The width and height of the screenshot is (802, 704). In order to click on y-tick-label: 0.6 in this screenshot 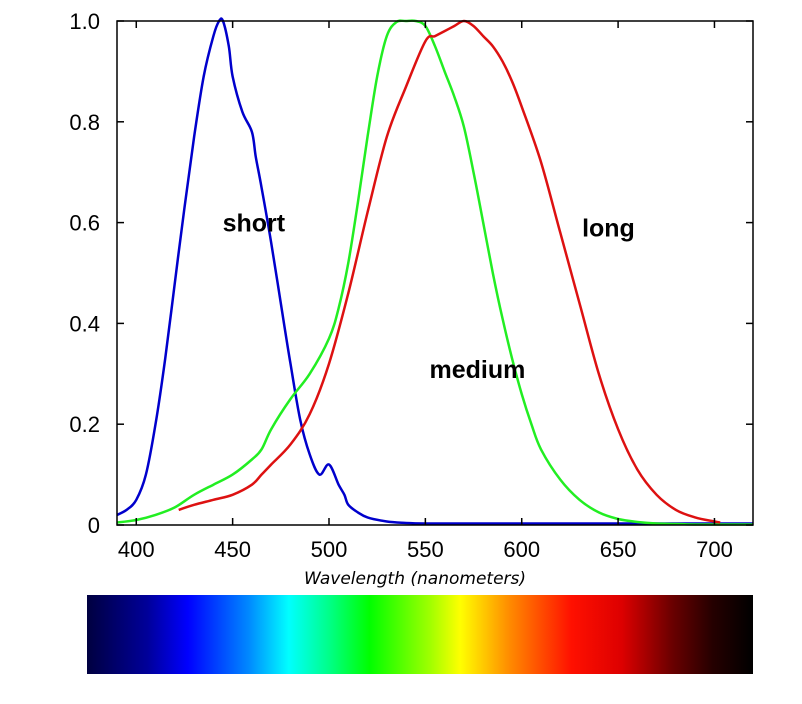, I will do `click(84, 223)`.